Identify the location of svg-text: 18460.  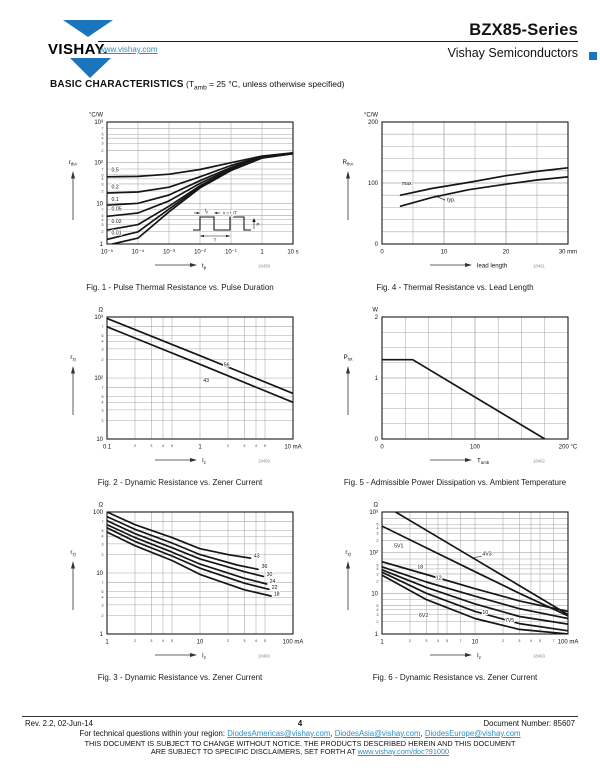
(264, 656).